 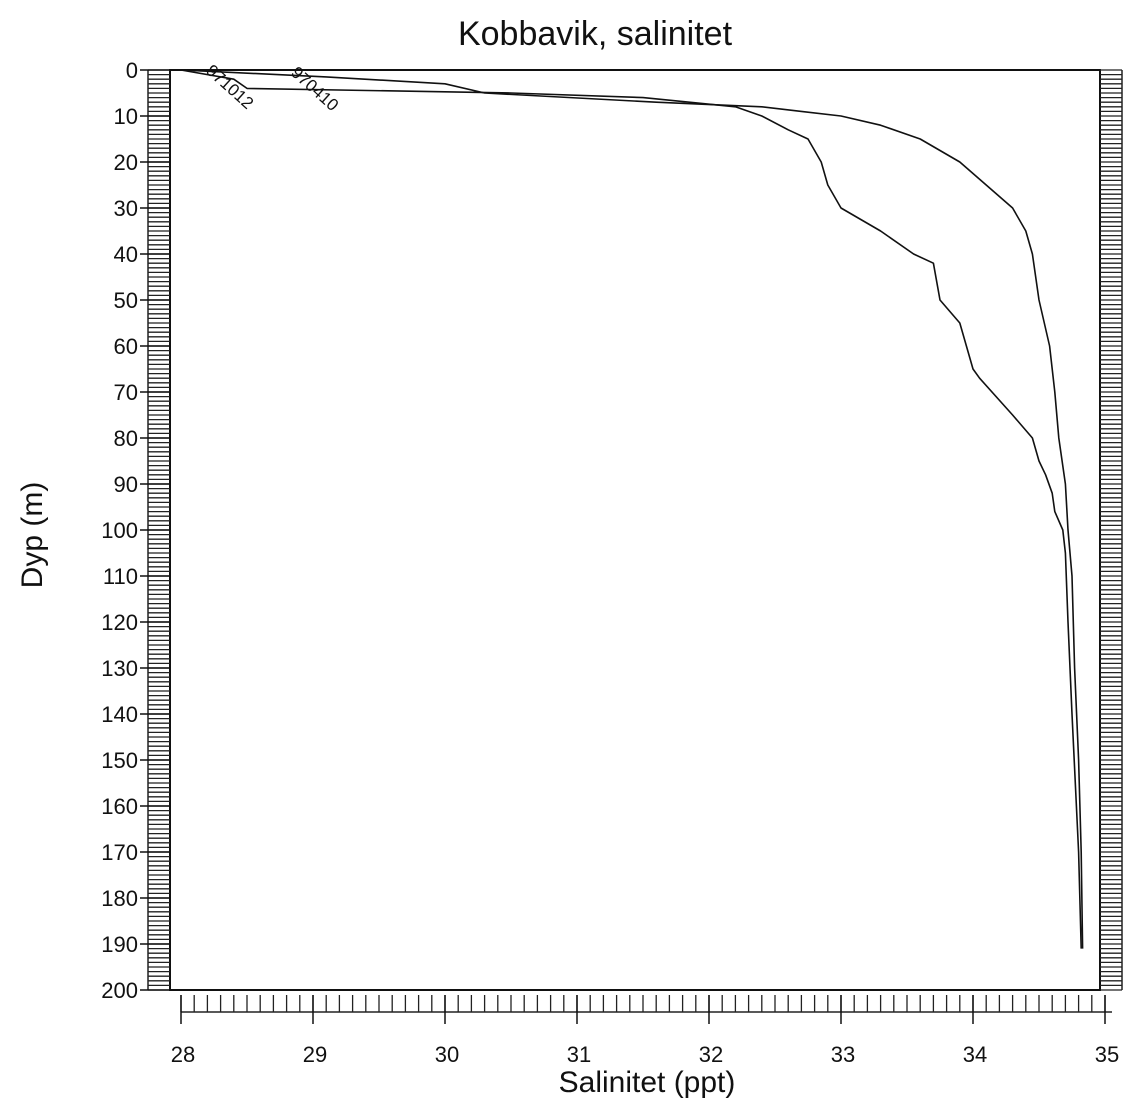 I want to click on y-tick-label: 0, so click(x=132, y=70).